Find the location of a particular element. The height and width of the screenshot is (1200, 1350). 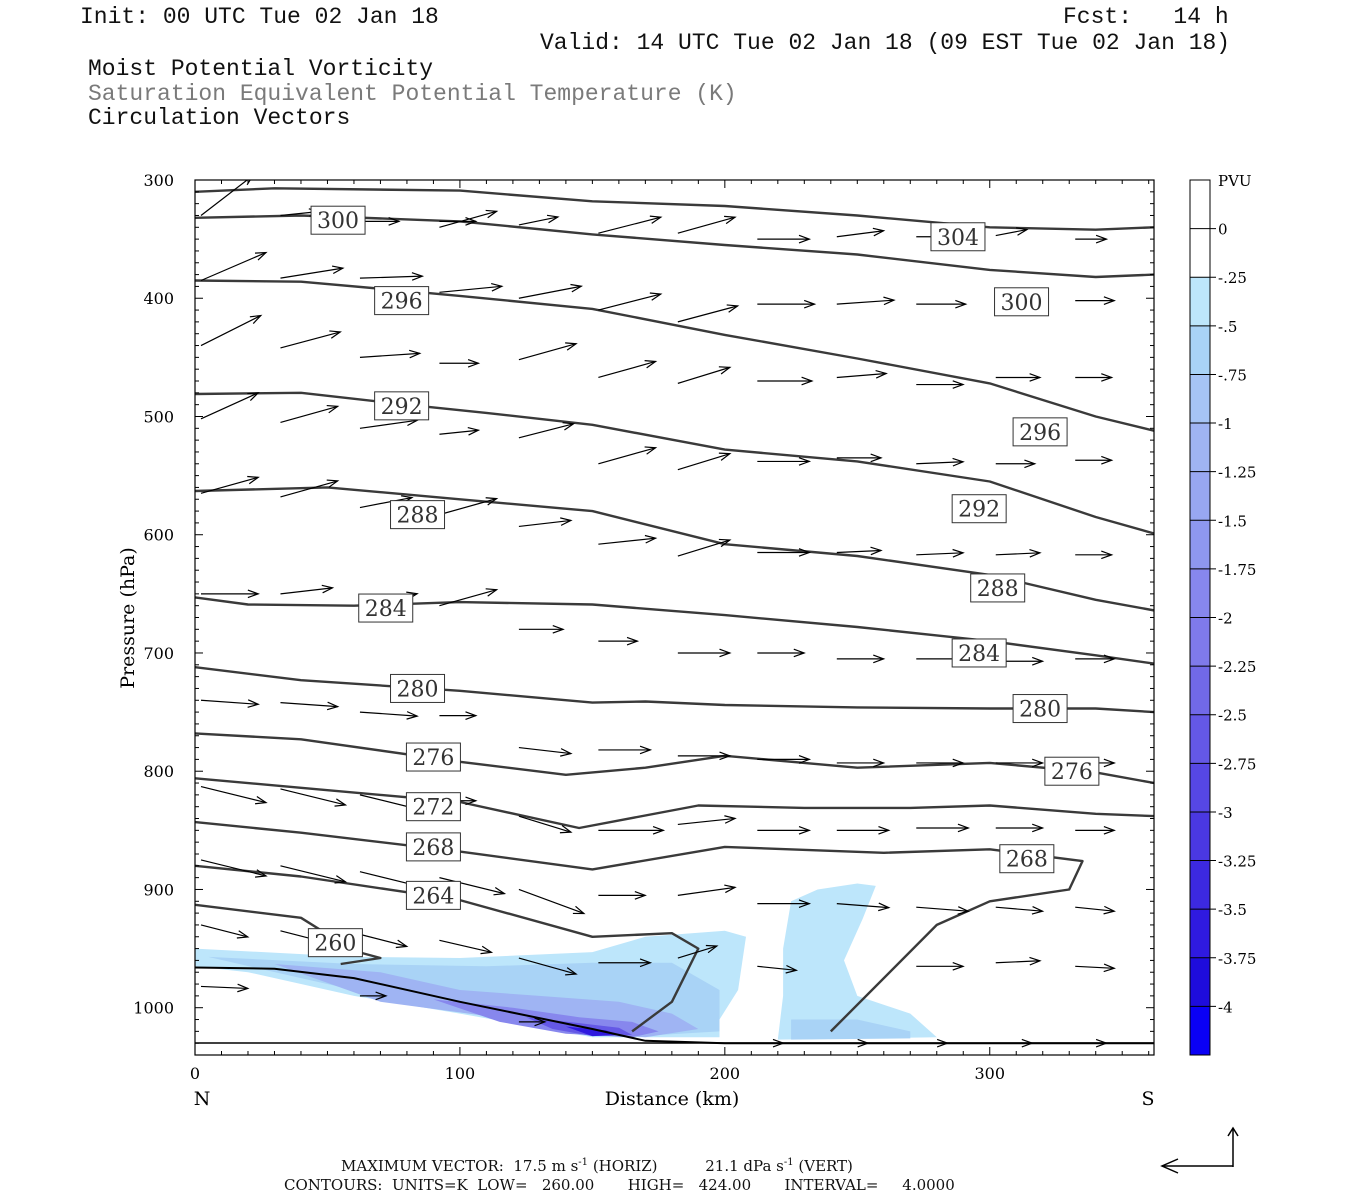

contour-label-text: 300 is located at coordinates (338, 221).